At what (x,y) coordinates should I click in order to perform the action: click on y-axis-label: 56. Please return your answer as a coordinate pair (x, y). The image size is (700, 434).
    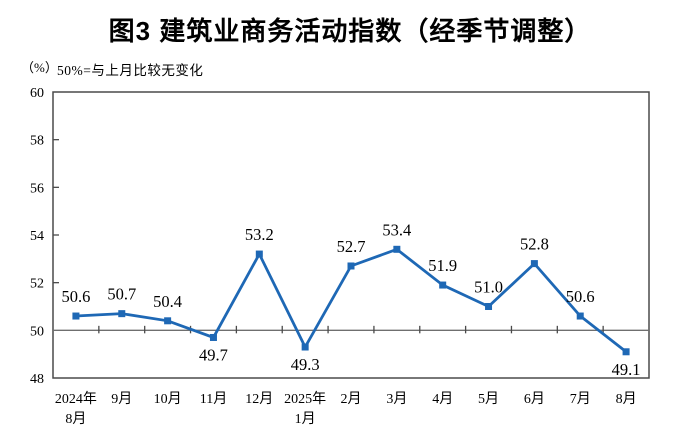
    Looking at the image, I should click on (37, 188).